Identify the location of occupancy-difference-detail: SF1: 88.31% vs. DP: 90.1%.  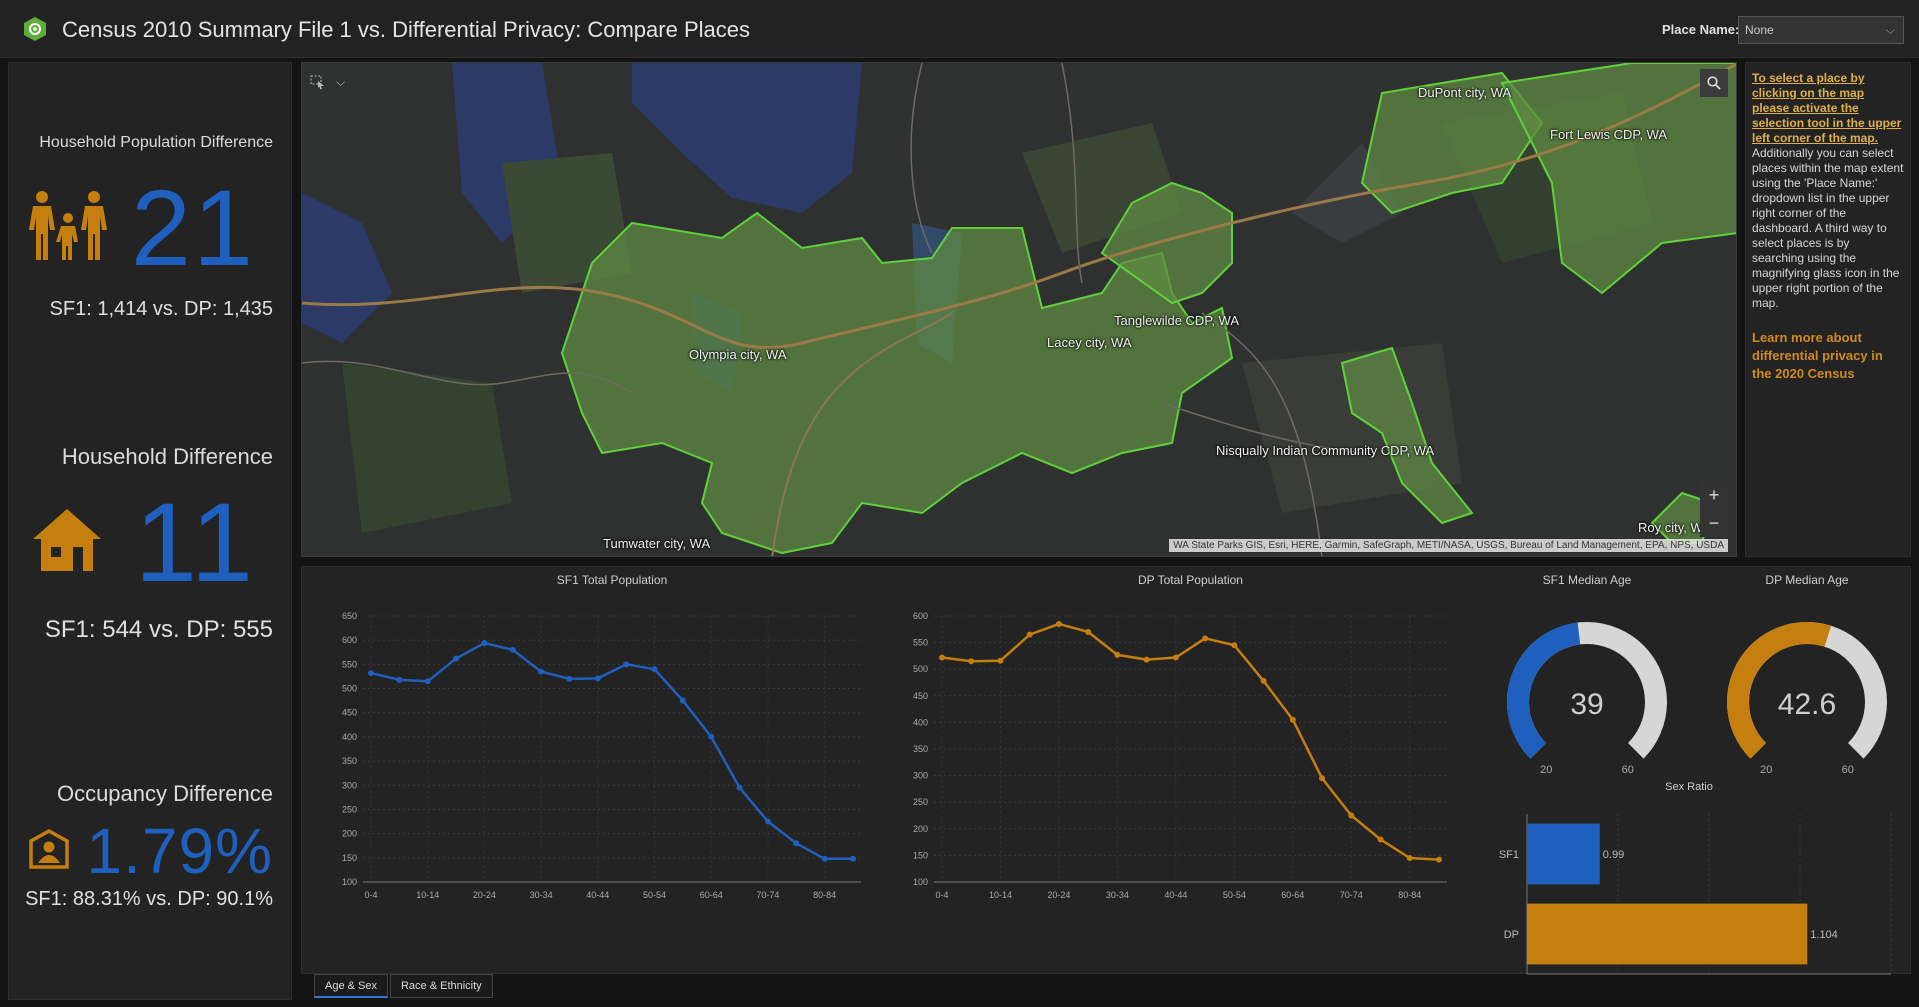
(149, 899).